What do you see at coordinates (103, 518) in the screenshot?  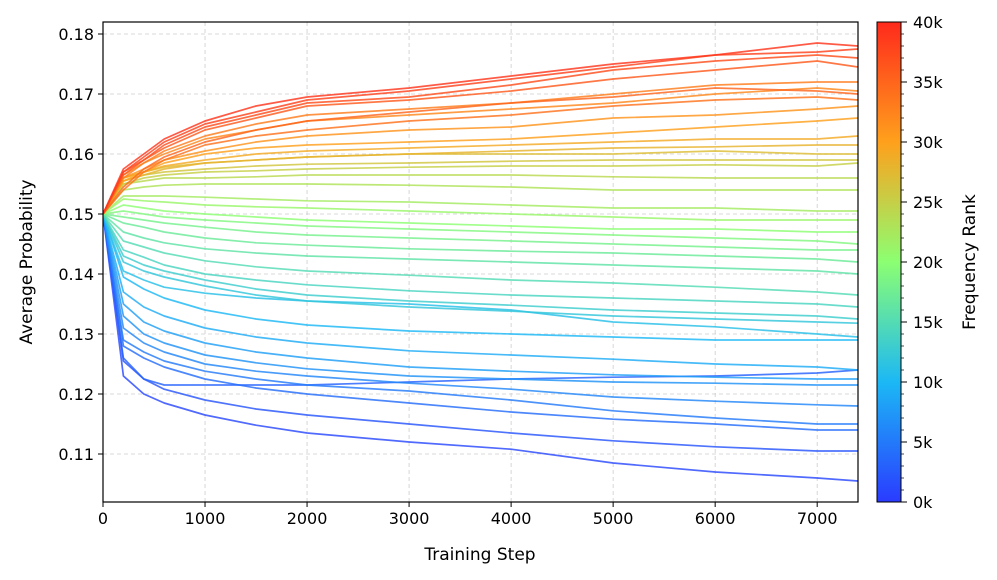 I see `x-tick-label: 0` at bounding box center [103, 518].